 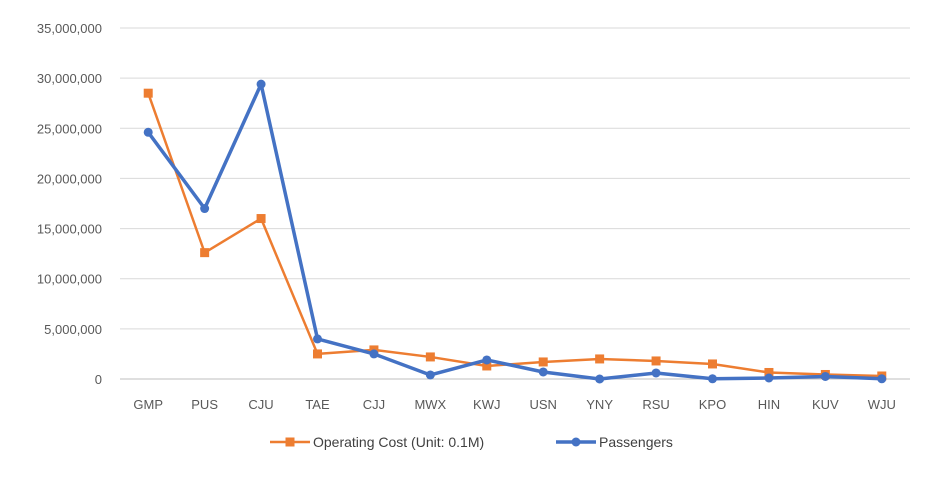 I want to click on legend-item: Operating Cost (Unit: 0.1M), so click(x=377, y=442).